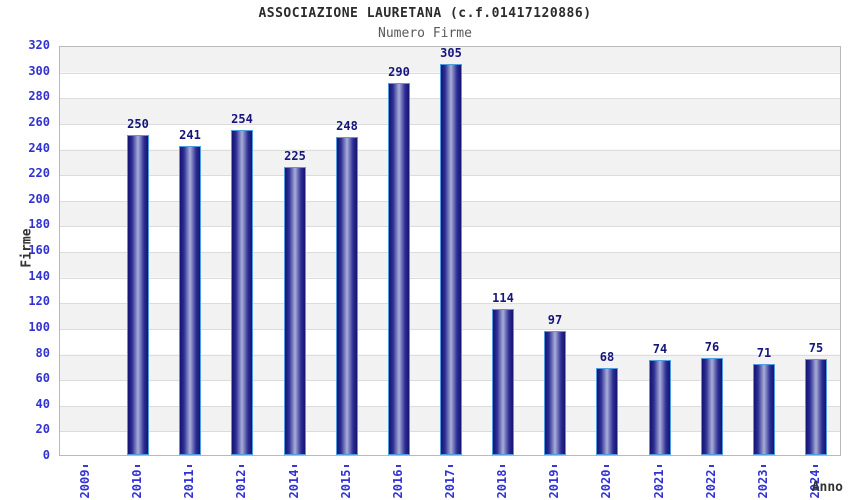 This screenshot has height=500, width=850. Describe the element at coordinates (425, 33) in the screenshot. I see `chart-subtitle: Numero Firme` at that location.